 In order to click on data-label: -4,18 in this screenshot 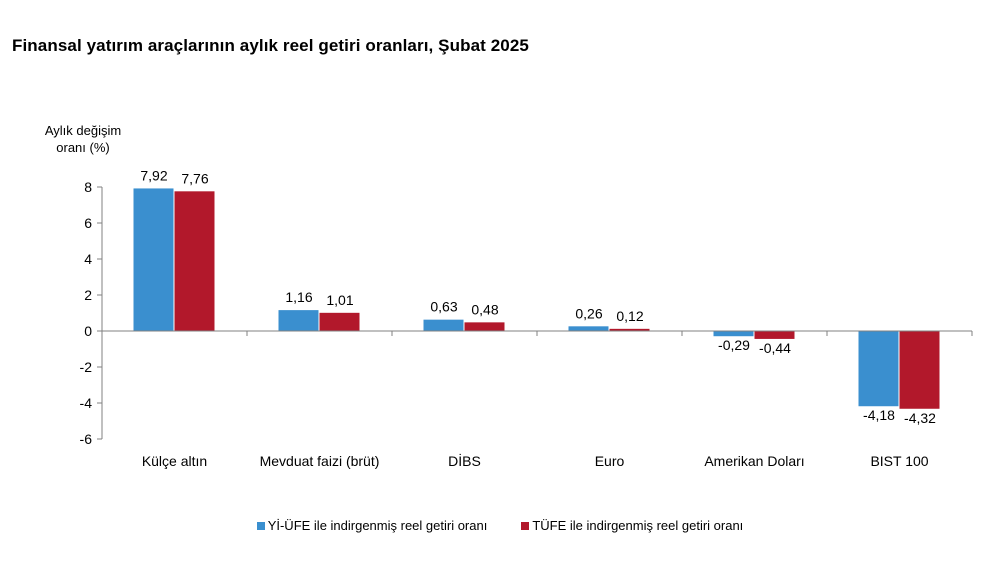, I will do `click(879, 415)`.